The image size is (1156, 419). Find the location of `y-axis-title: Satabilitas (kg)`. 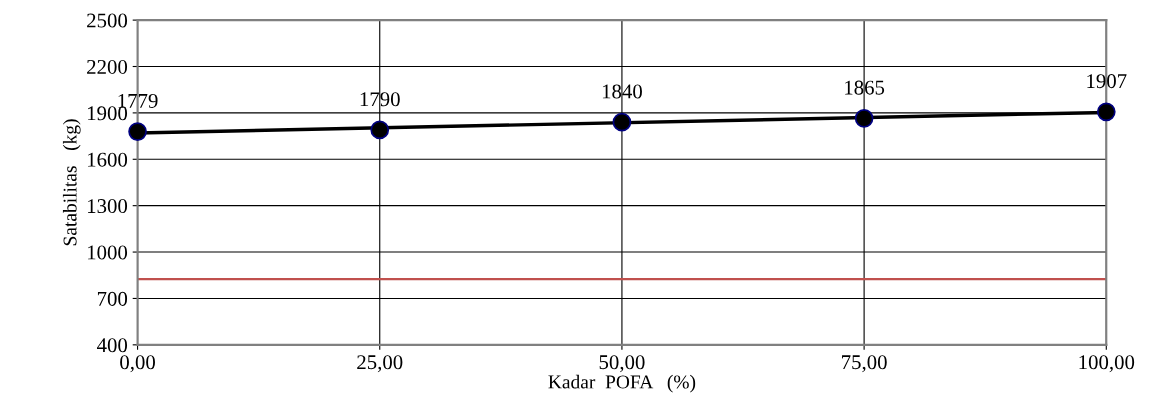

y-axis-title: Satabilitas (kg) is located at coordinates (71, 182).